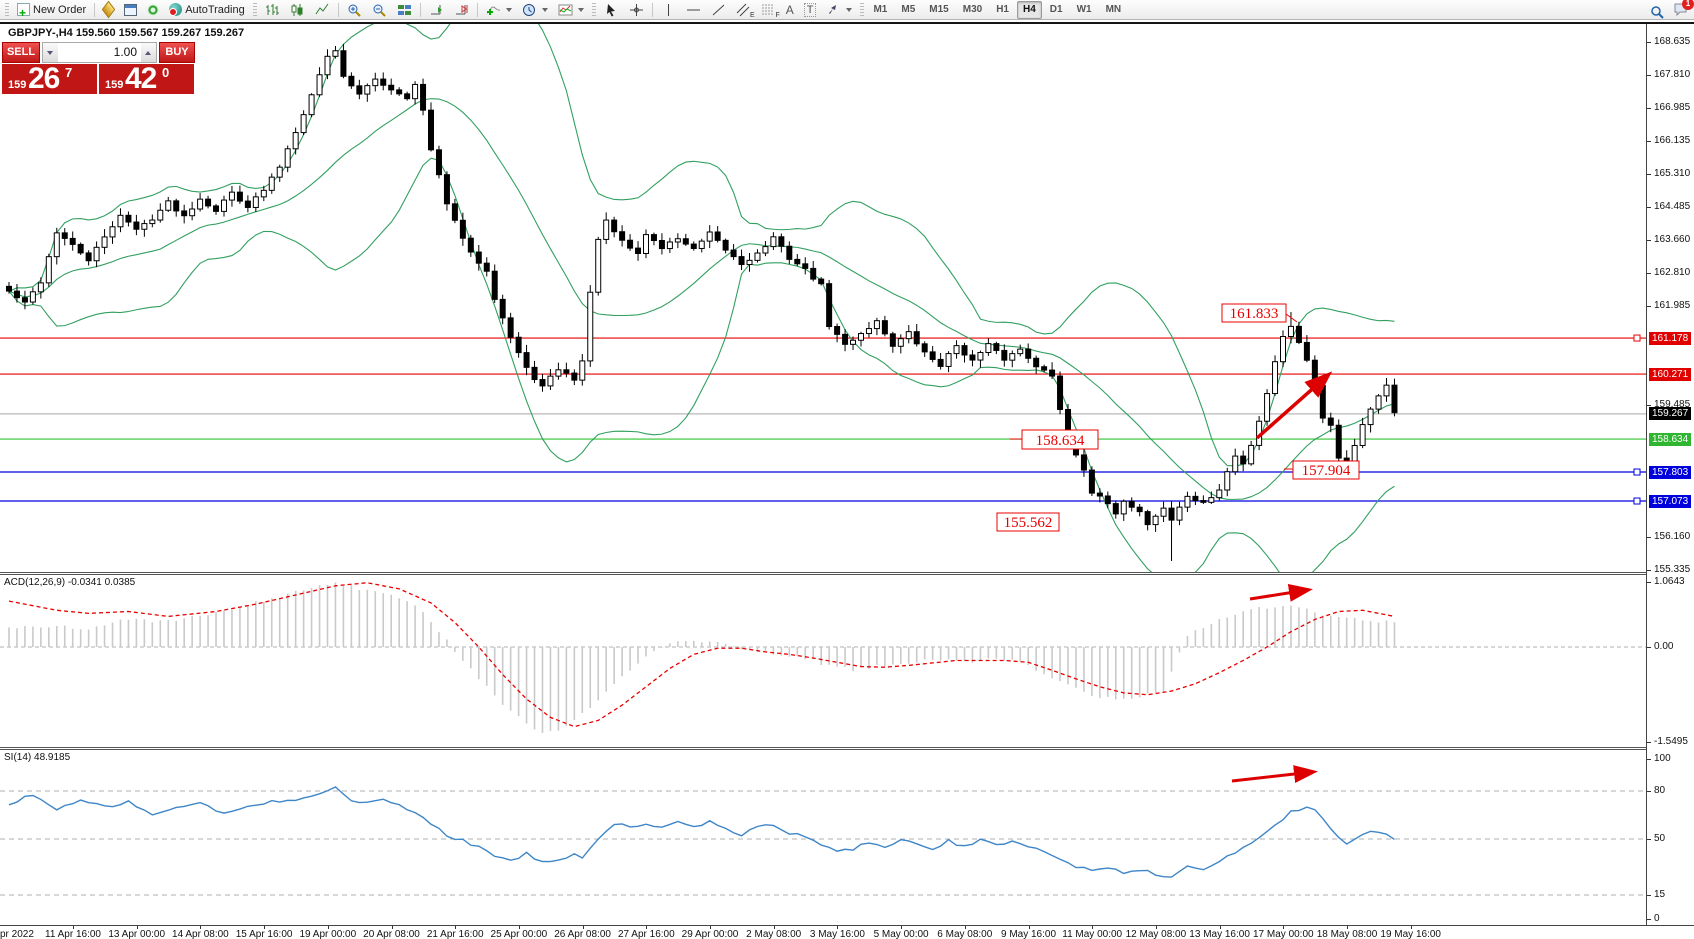 This screenshot has width=1694, height=939. I want to click on bar-chart-button, so click(272, 10).